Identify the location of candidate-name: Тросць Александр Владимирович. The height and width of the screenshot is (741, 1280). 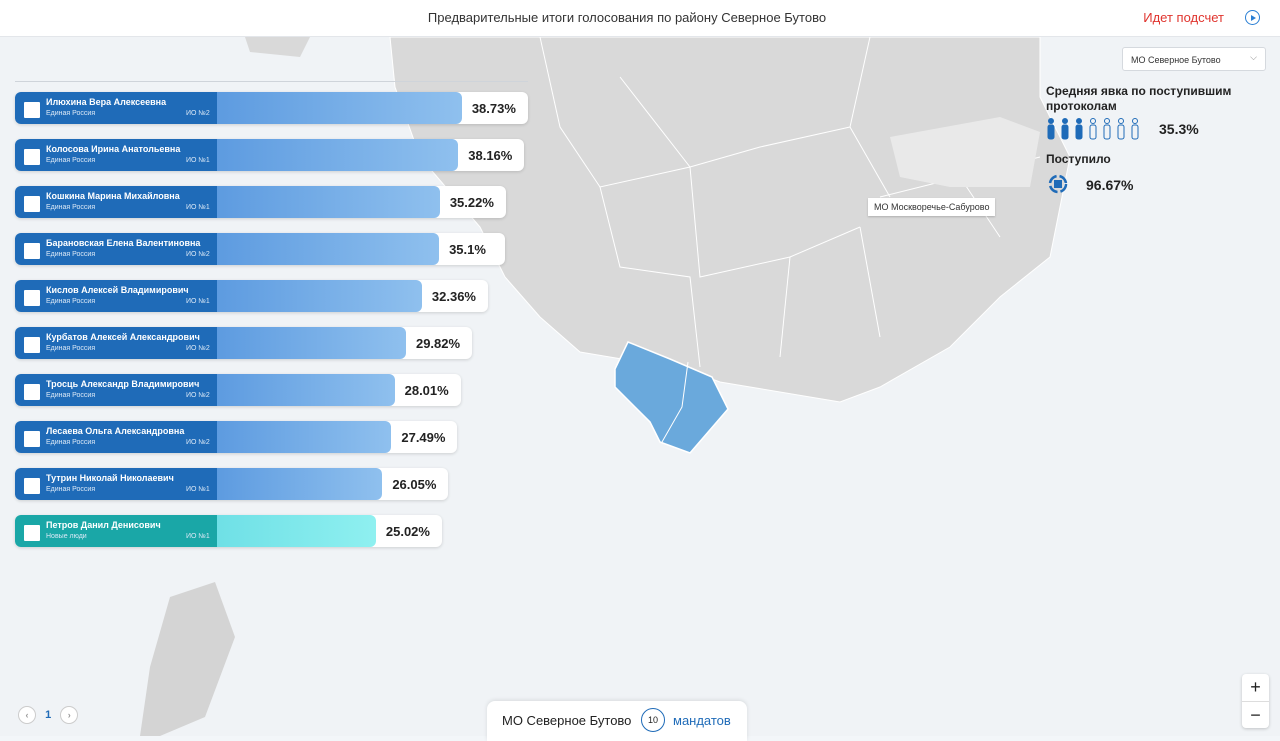
(123, 384).